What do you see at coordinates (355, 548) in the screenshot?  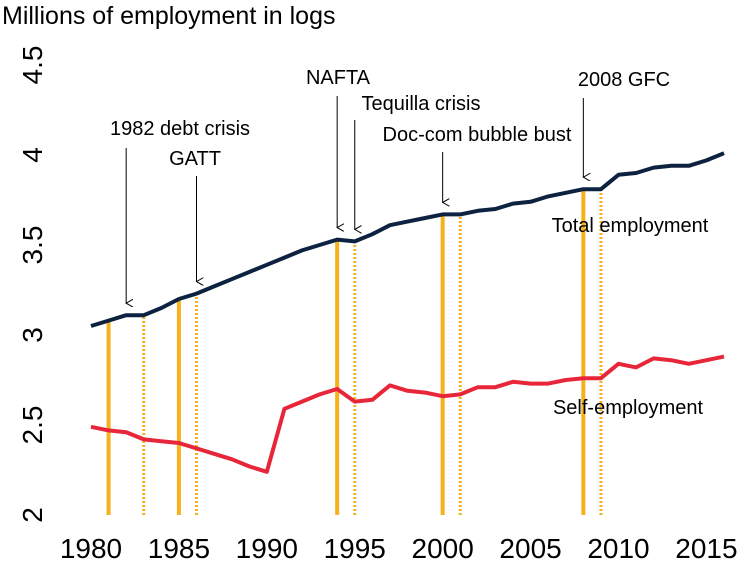 I see `x-tick-label: 1995` at bounding box center [355, 548].